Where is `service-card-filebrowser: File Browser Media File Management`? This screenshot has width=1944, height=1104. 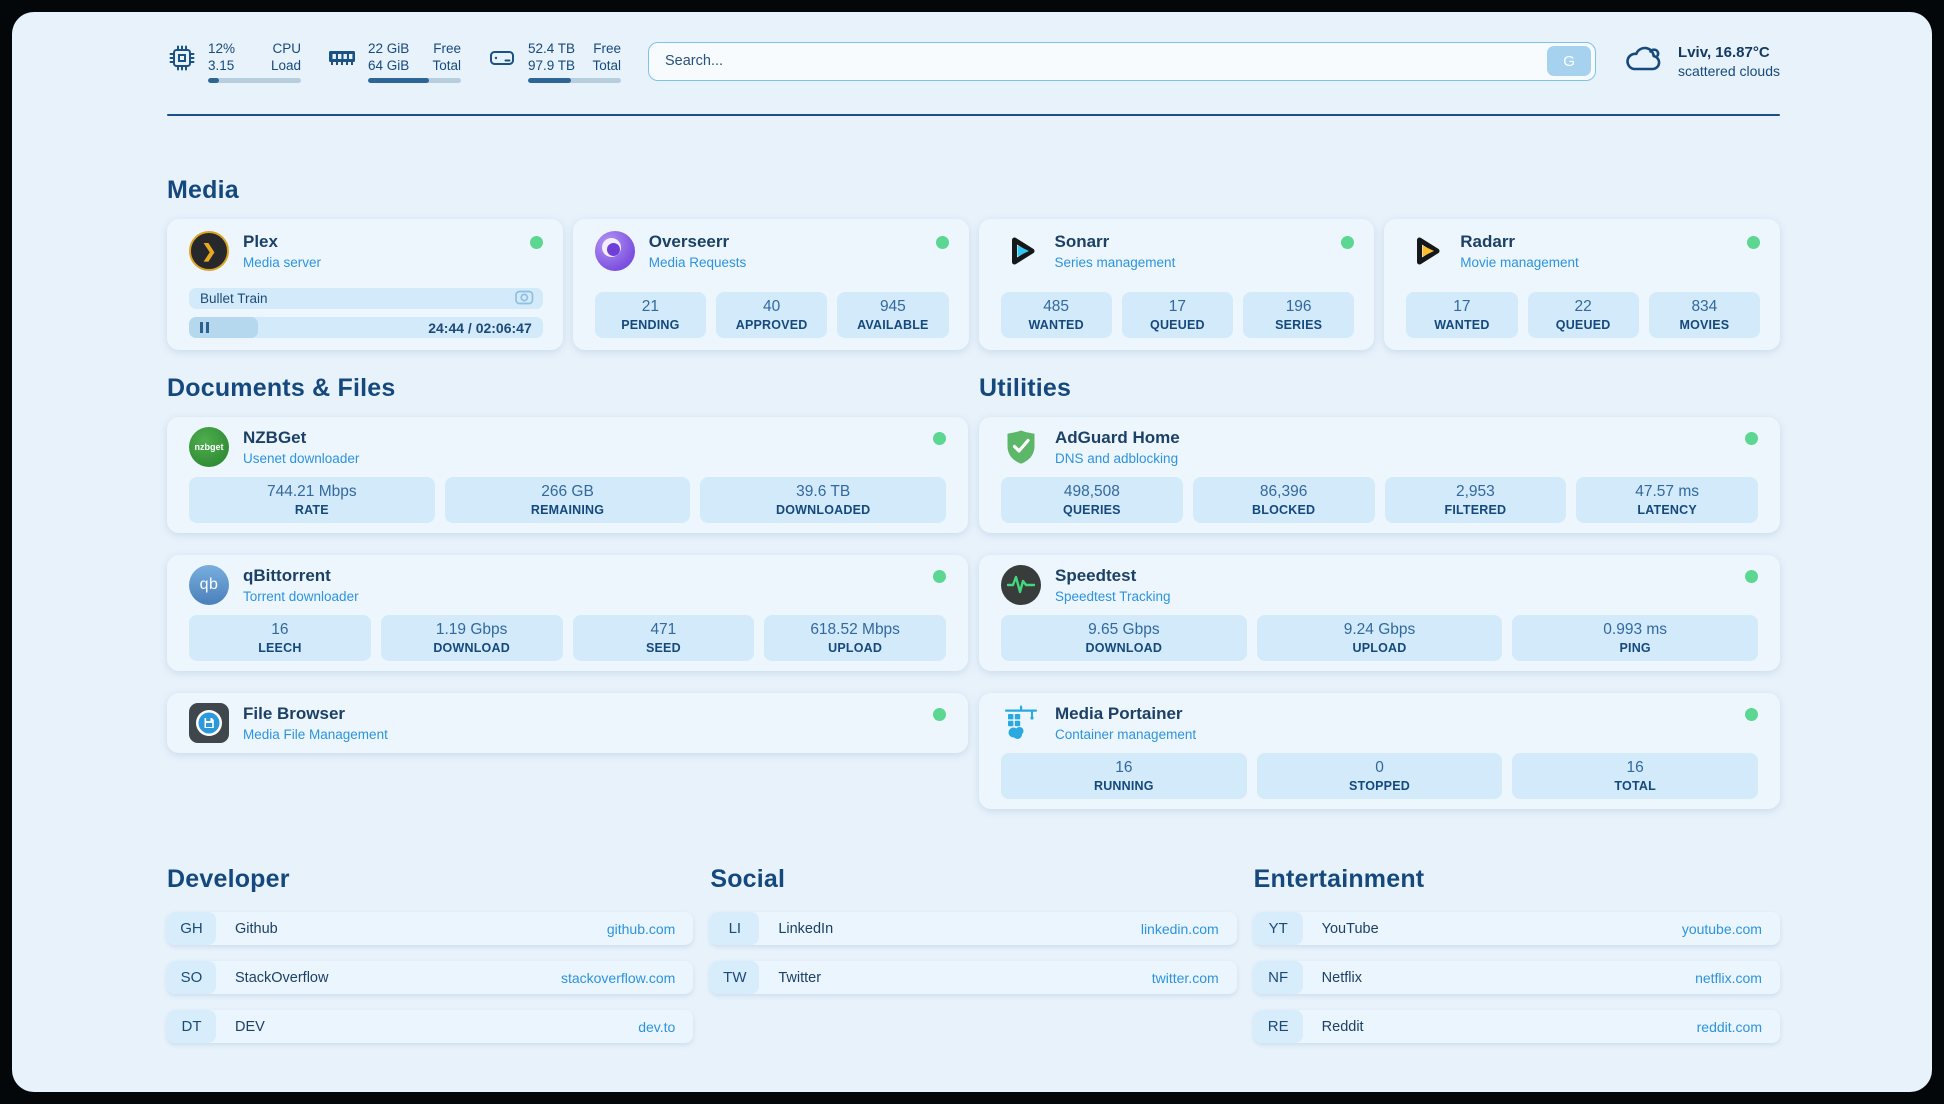 service-card-filebrowser: File Browser Media File Management is located at coordinates (567, 723).